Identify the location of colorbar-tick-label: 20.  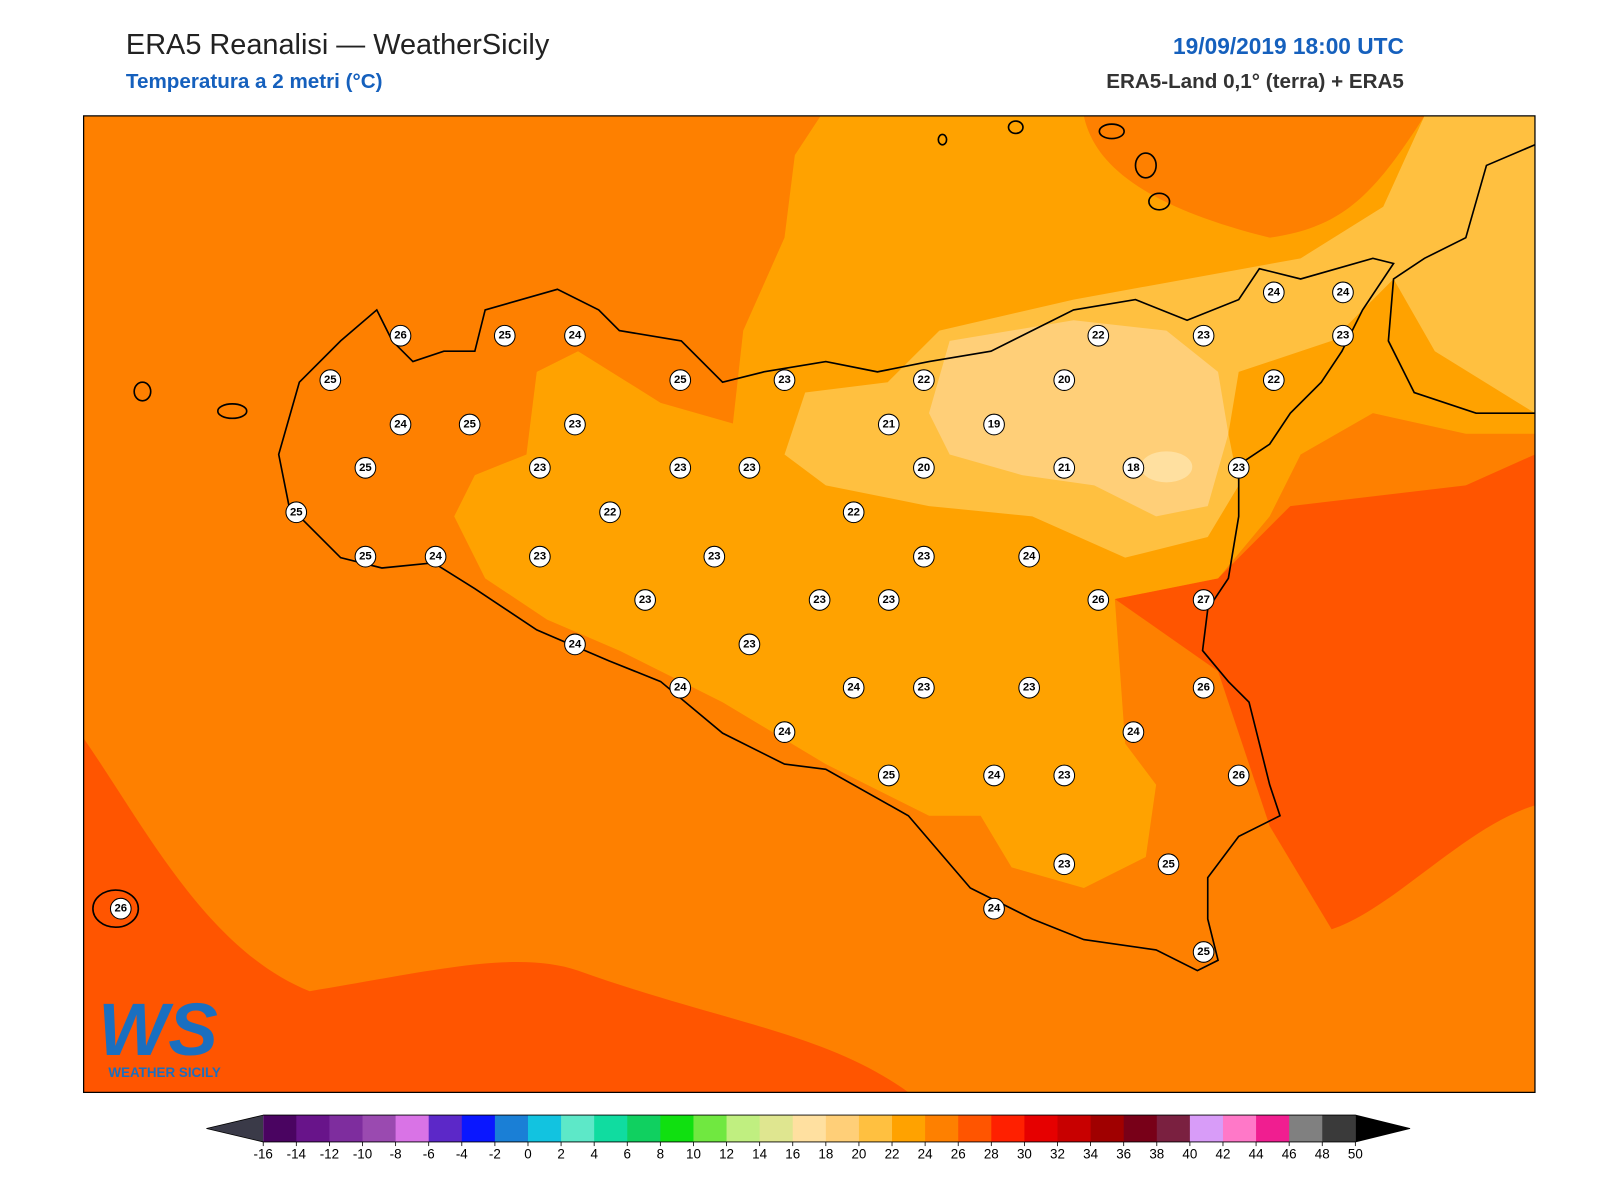
(858, 1153).